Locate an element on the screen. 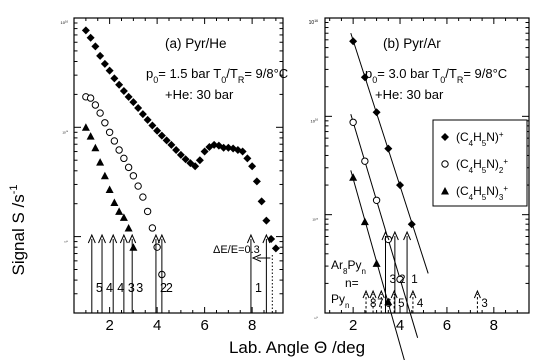 This screenshot has height=360, width=538. resolution-note: ΔE/E=0.3 is located at coordinates (236, 250).